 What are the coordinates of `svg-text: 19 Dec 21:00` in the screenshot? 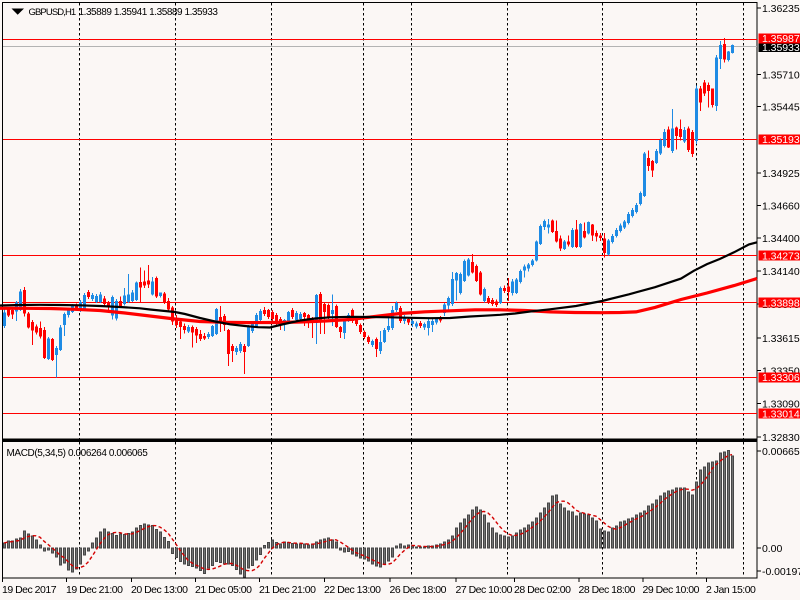 It's located at (94, 590).